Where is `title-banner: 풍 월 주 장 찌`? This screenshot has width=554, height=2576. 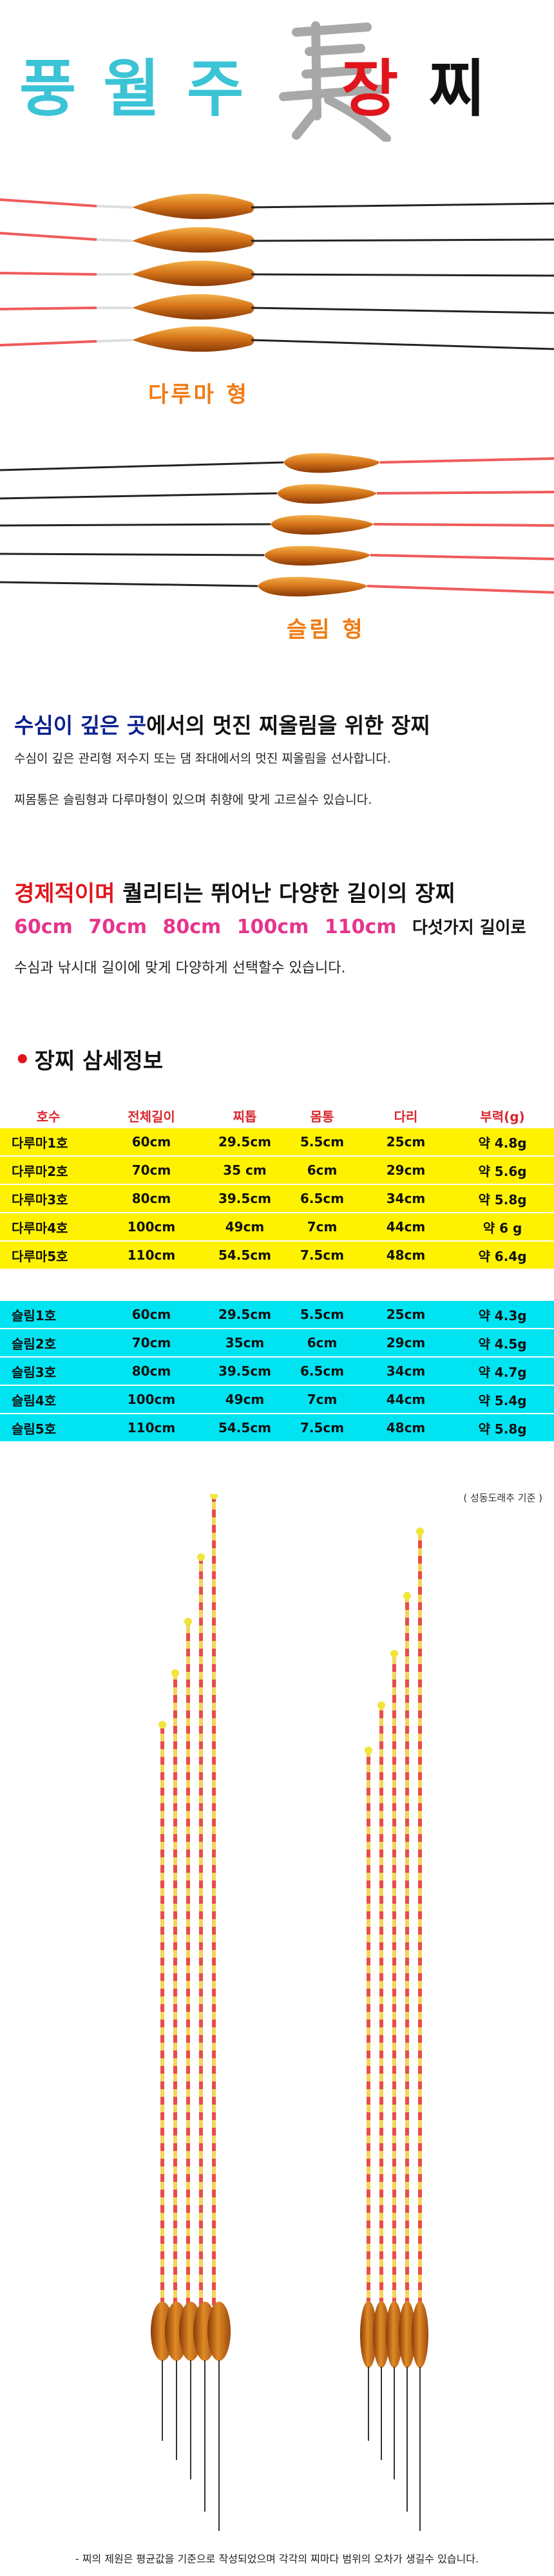 title-banner: 풍 월 주 장 찌 is located at coordinates (277, 71).